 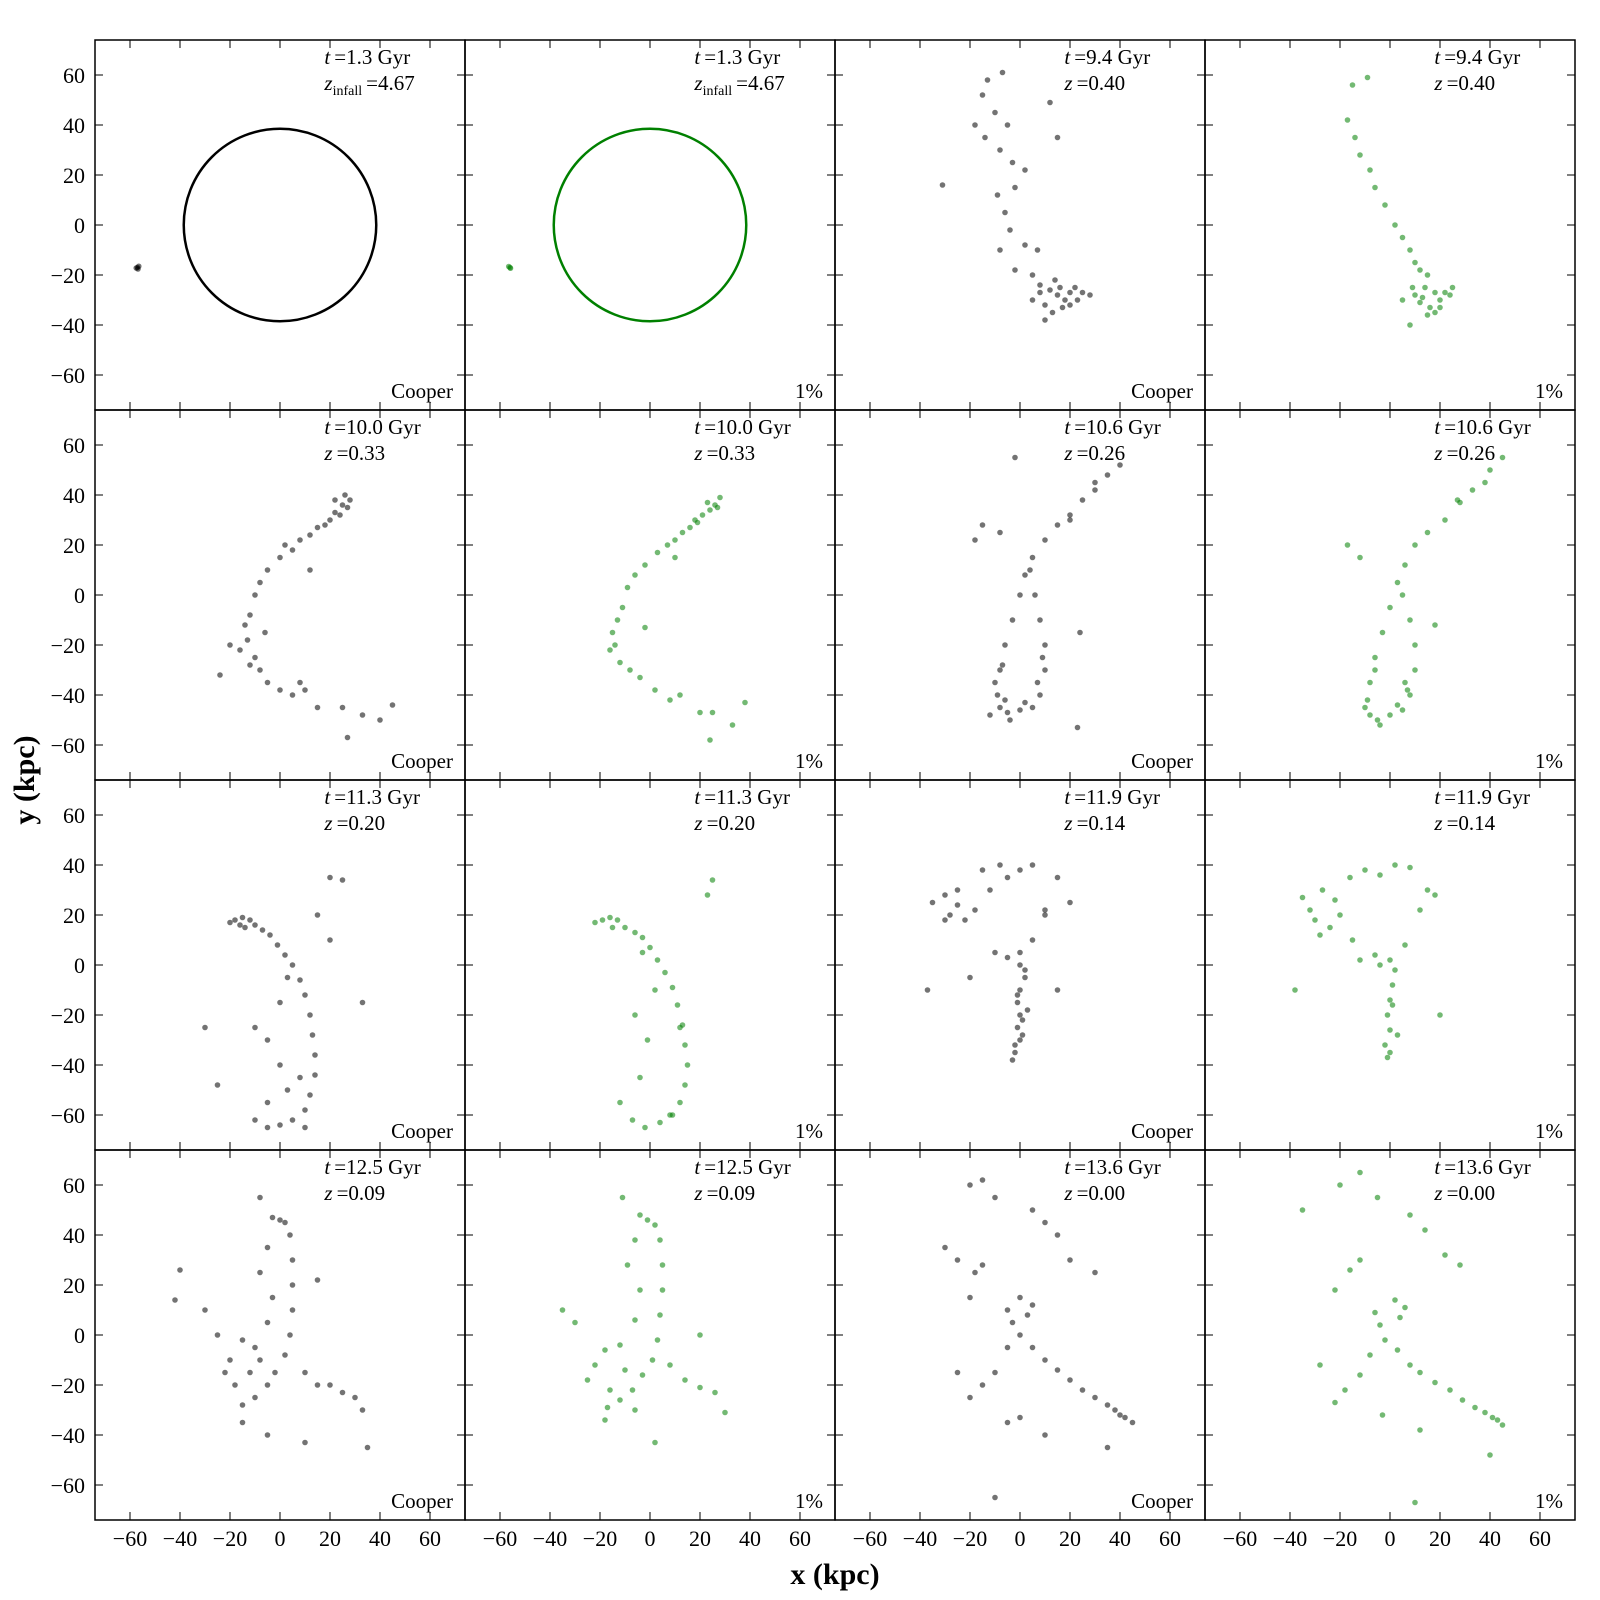 What do you see at coordinates (1471, 823) in the screenshot?
I see `redshift-value: =0.14` at bounding box center [1471, 823].